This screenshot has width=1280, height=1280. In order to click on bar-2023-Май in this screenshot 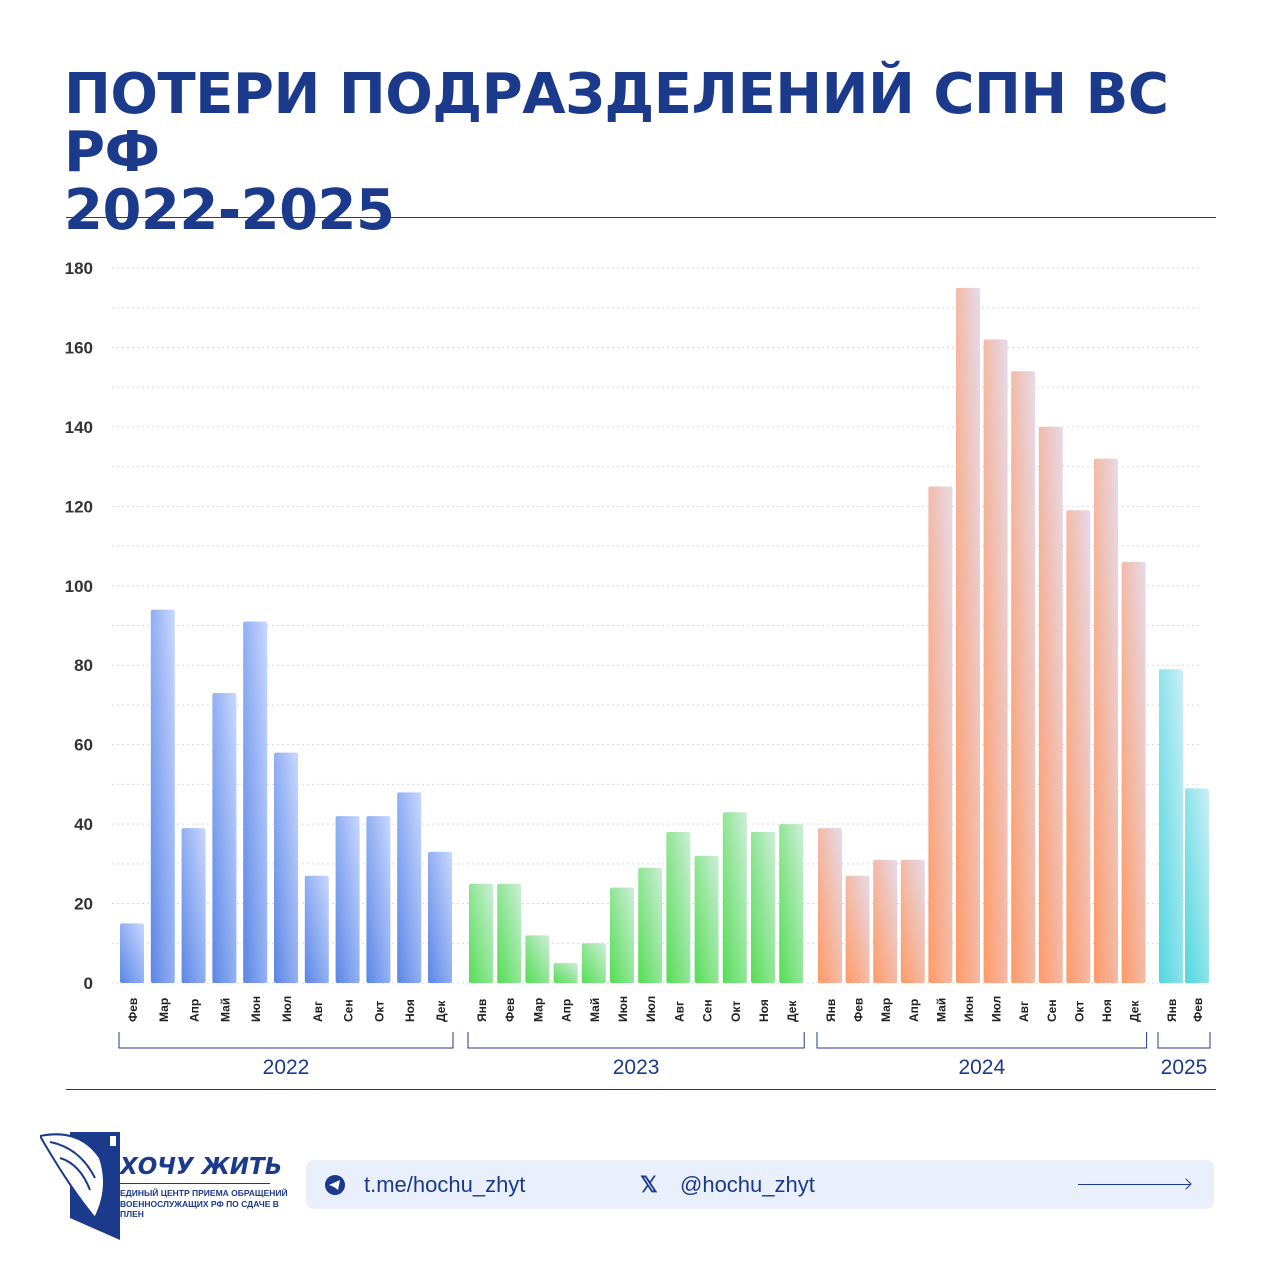, I will do `click(593, 963)`.